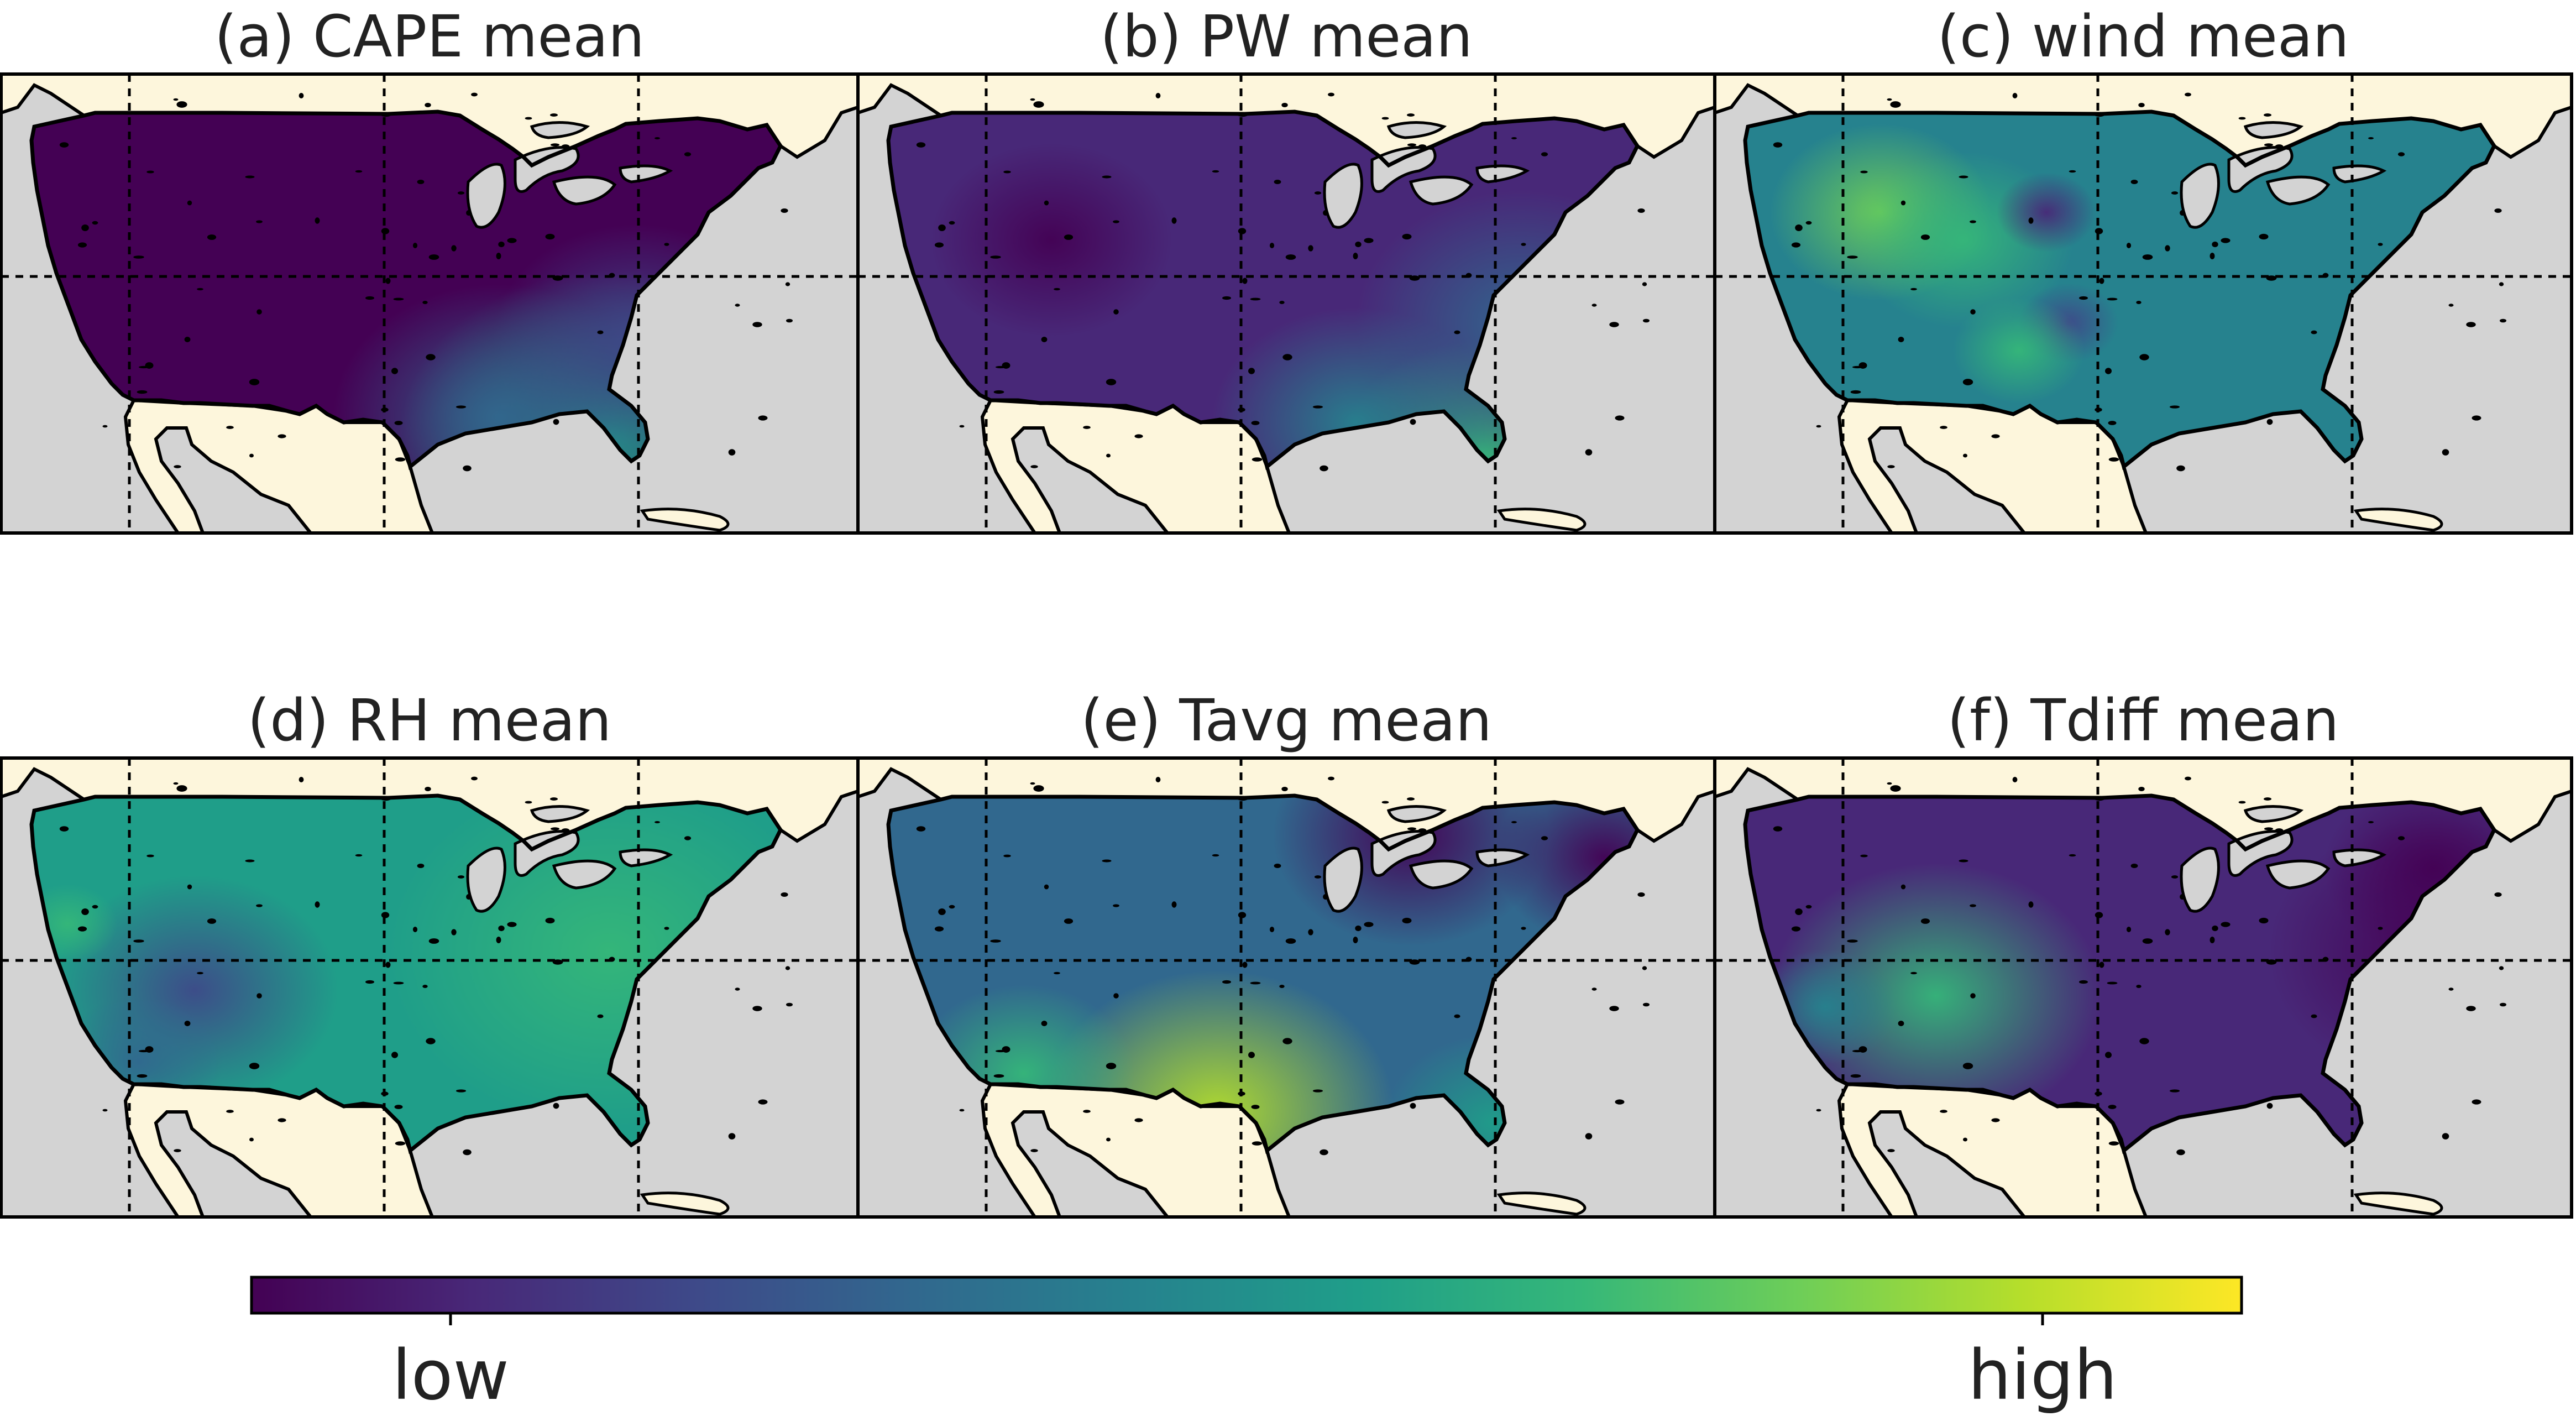  Describe the element at coordinates (1286, 720) in the screenshot. I see `panel-title: (e) Tavg mean` at that location.